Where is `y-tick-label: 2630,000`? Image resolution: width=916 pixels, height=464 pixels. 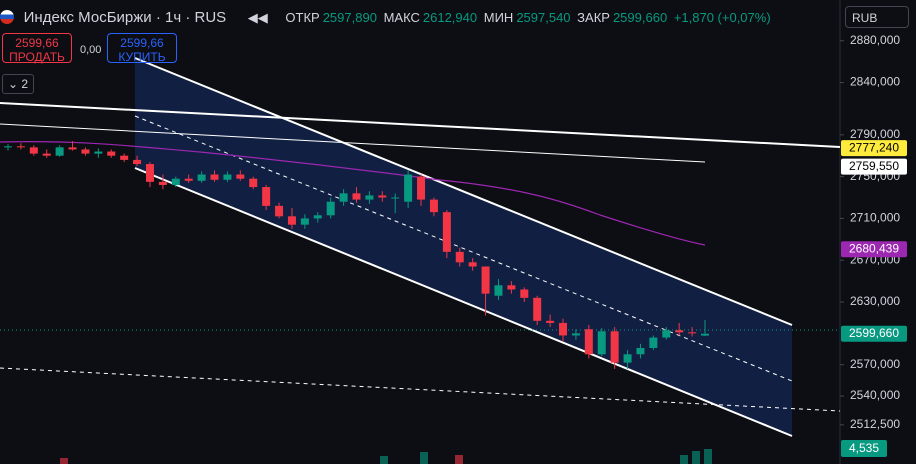 y-tick-label: 2630,000 is located at coordinates (875, 301).